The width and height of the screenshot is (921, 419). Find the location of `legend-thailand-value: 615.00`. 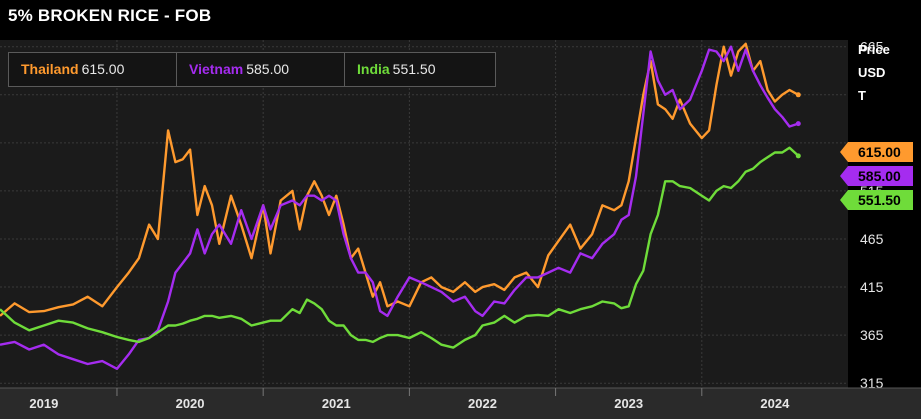

legend-thailand-value: 615.00 is located at coordinates (103, 69).